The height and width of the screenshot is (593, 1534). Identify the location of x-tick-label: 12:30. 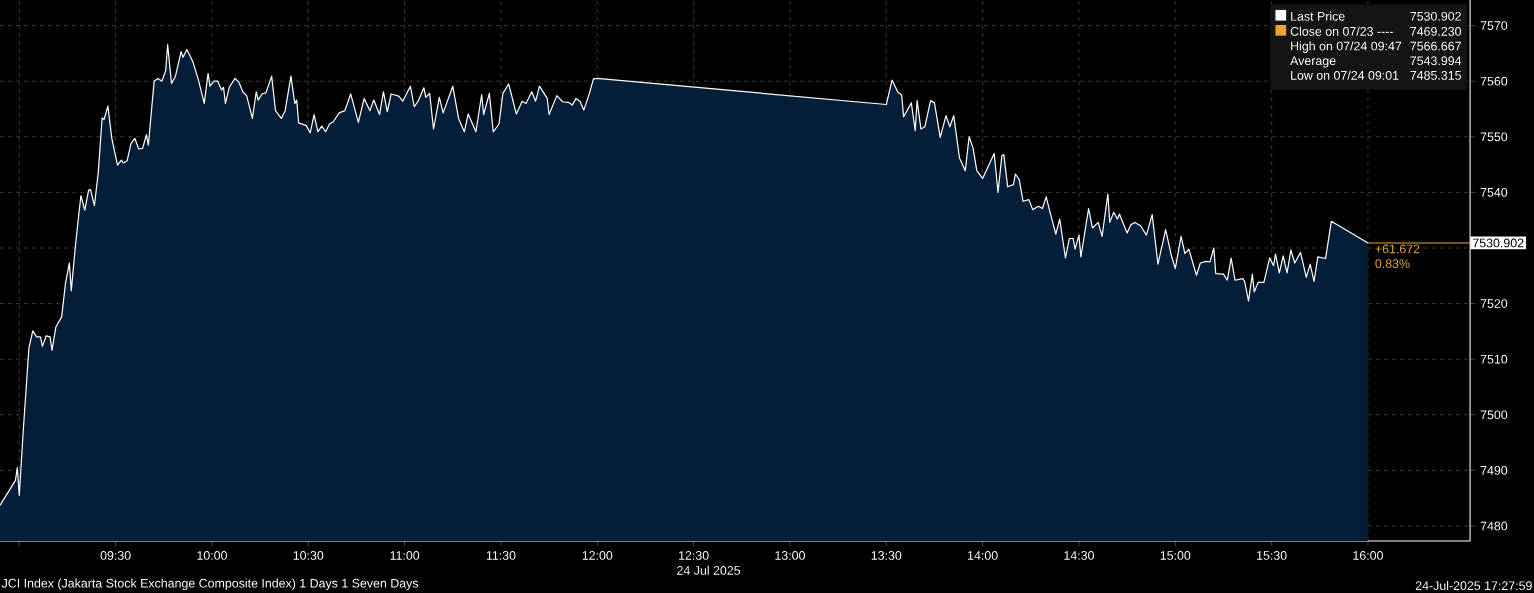
(694, 555).